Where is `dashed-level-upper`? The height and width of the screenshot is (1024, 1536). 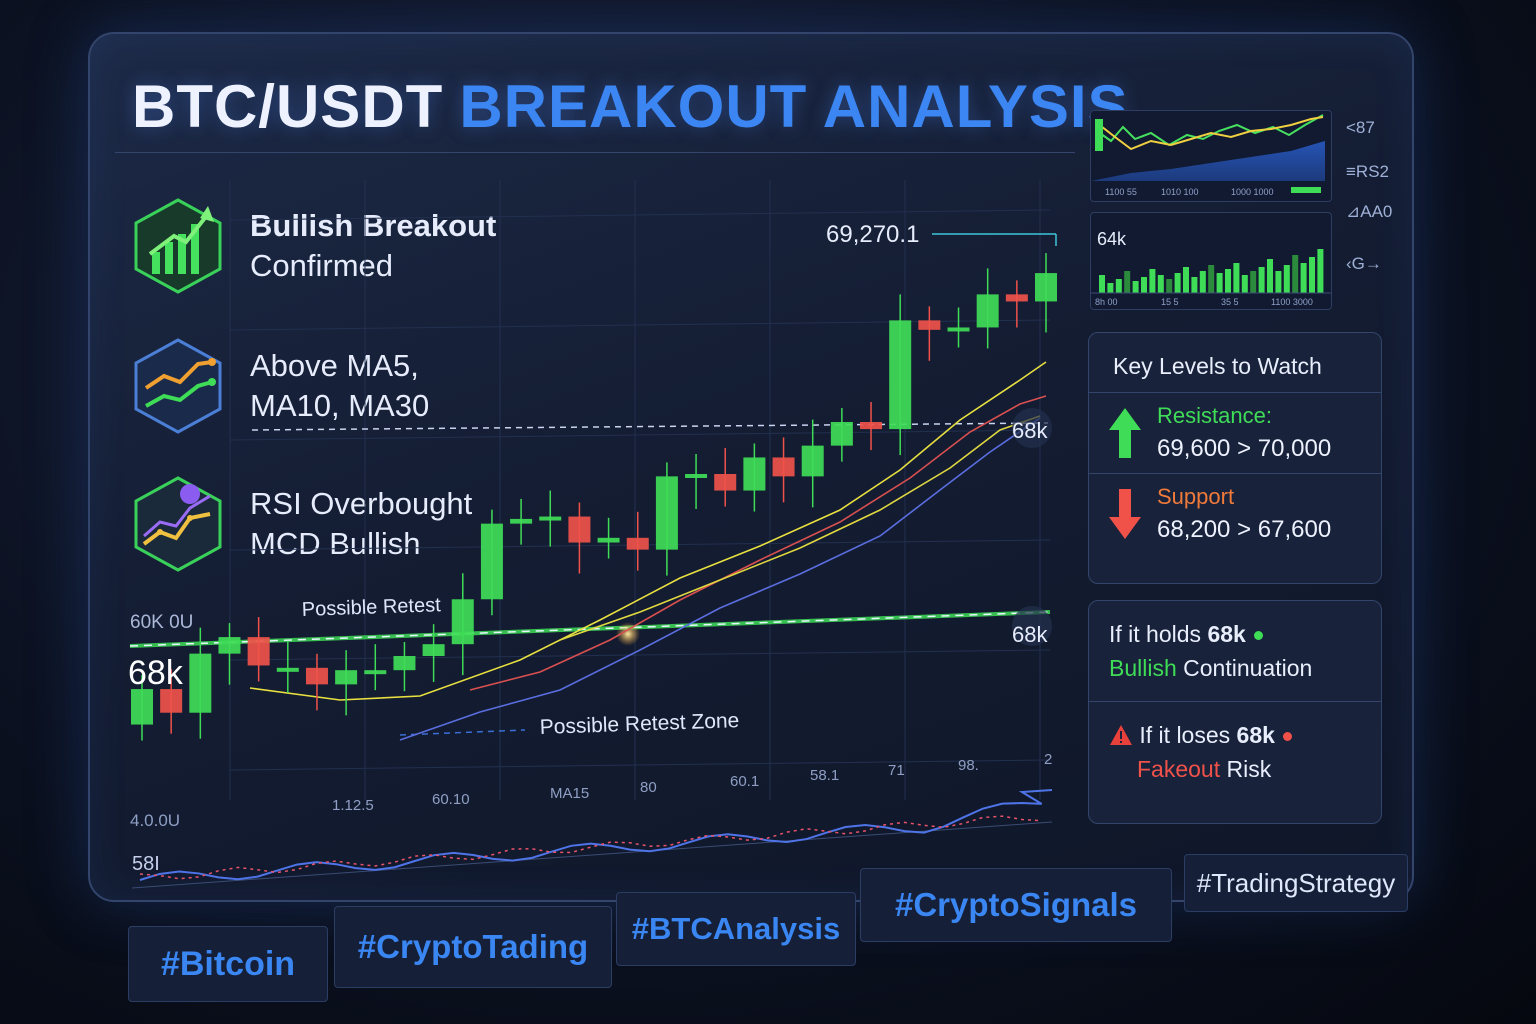 dashed-level-upper is located at coordinates (650, 426).